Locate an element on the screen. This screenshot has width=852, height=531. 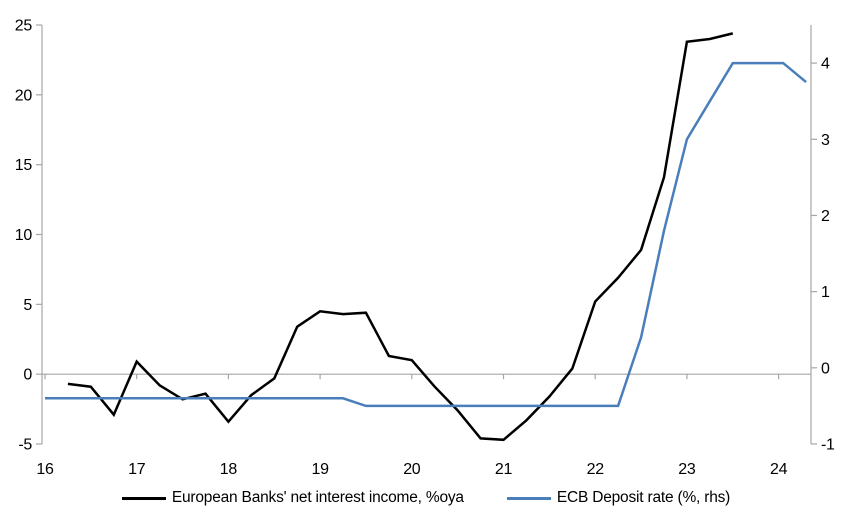
left-axis-tick-label: 25 is located at coordinates (24, 26).